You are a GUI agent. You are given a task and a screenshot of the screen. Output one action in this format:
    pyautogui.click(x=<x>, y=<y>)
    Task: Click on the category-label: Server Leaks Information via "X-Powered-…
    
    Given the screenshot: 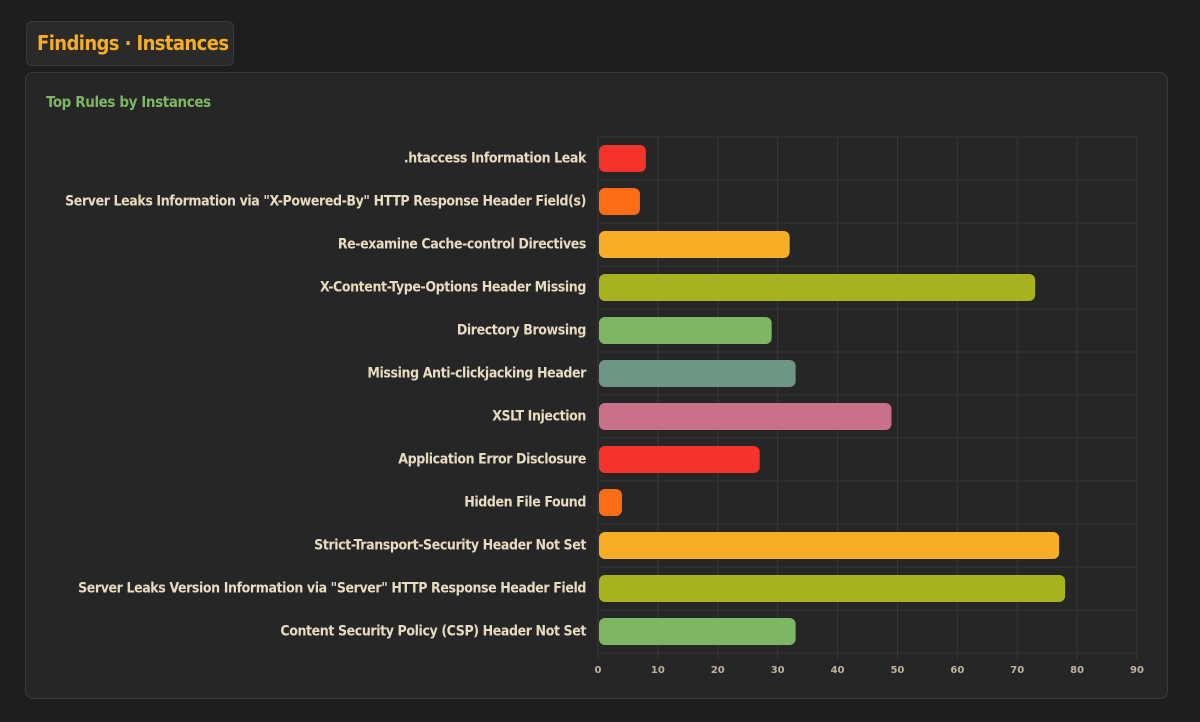 What is the action you would take?
    pyautogui.click(x=325, y=202)
    